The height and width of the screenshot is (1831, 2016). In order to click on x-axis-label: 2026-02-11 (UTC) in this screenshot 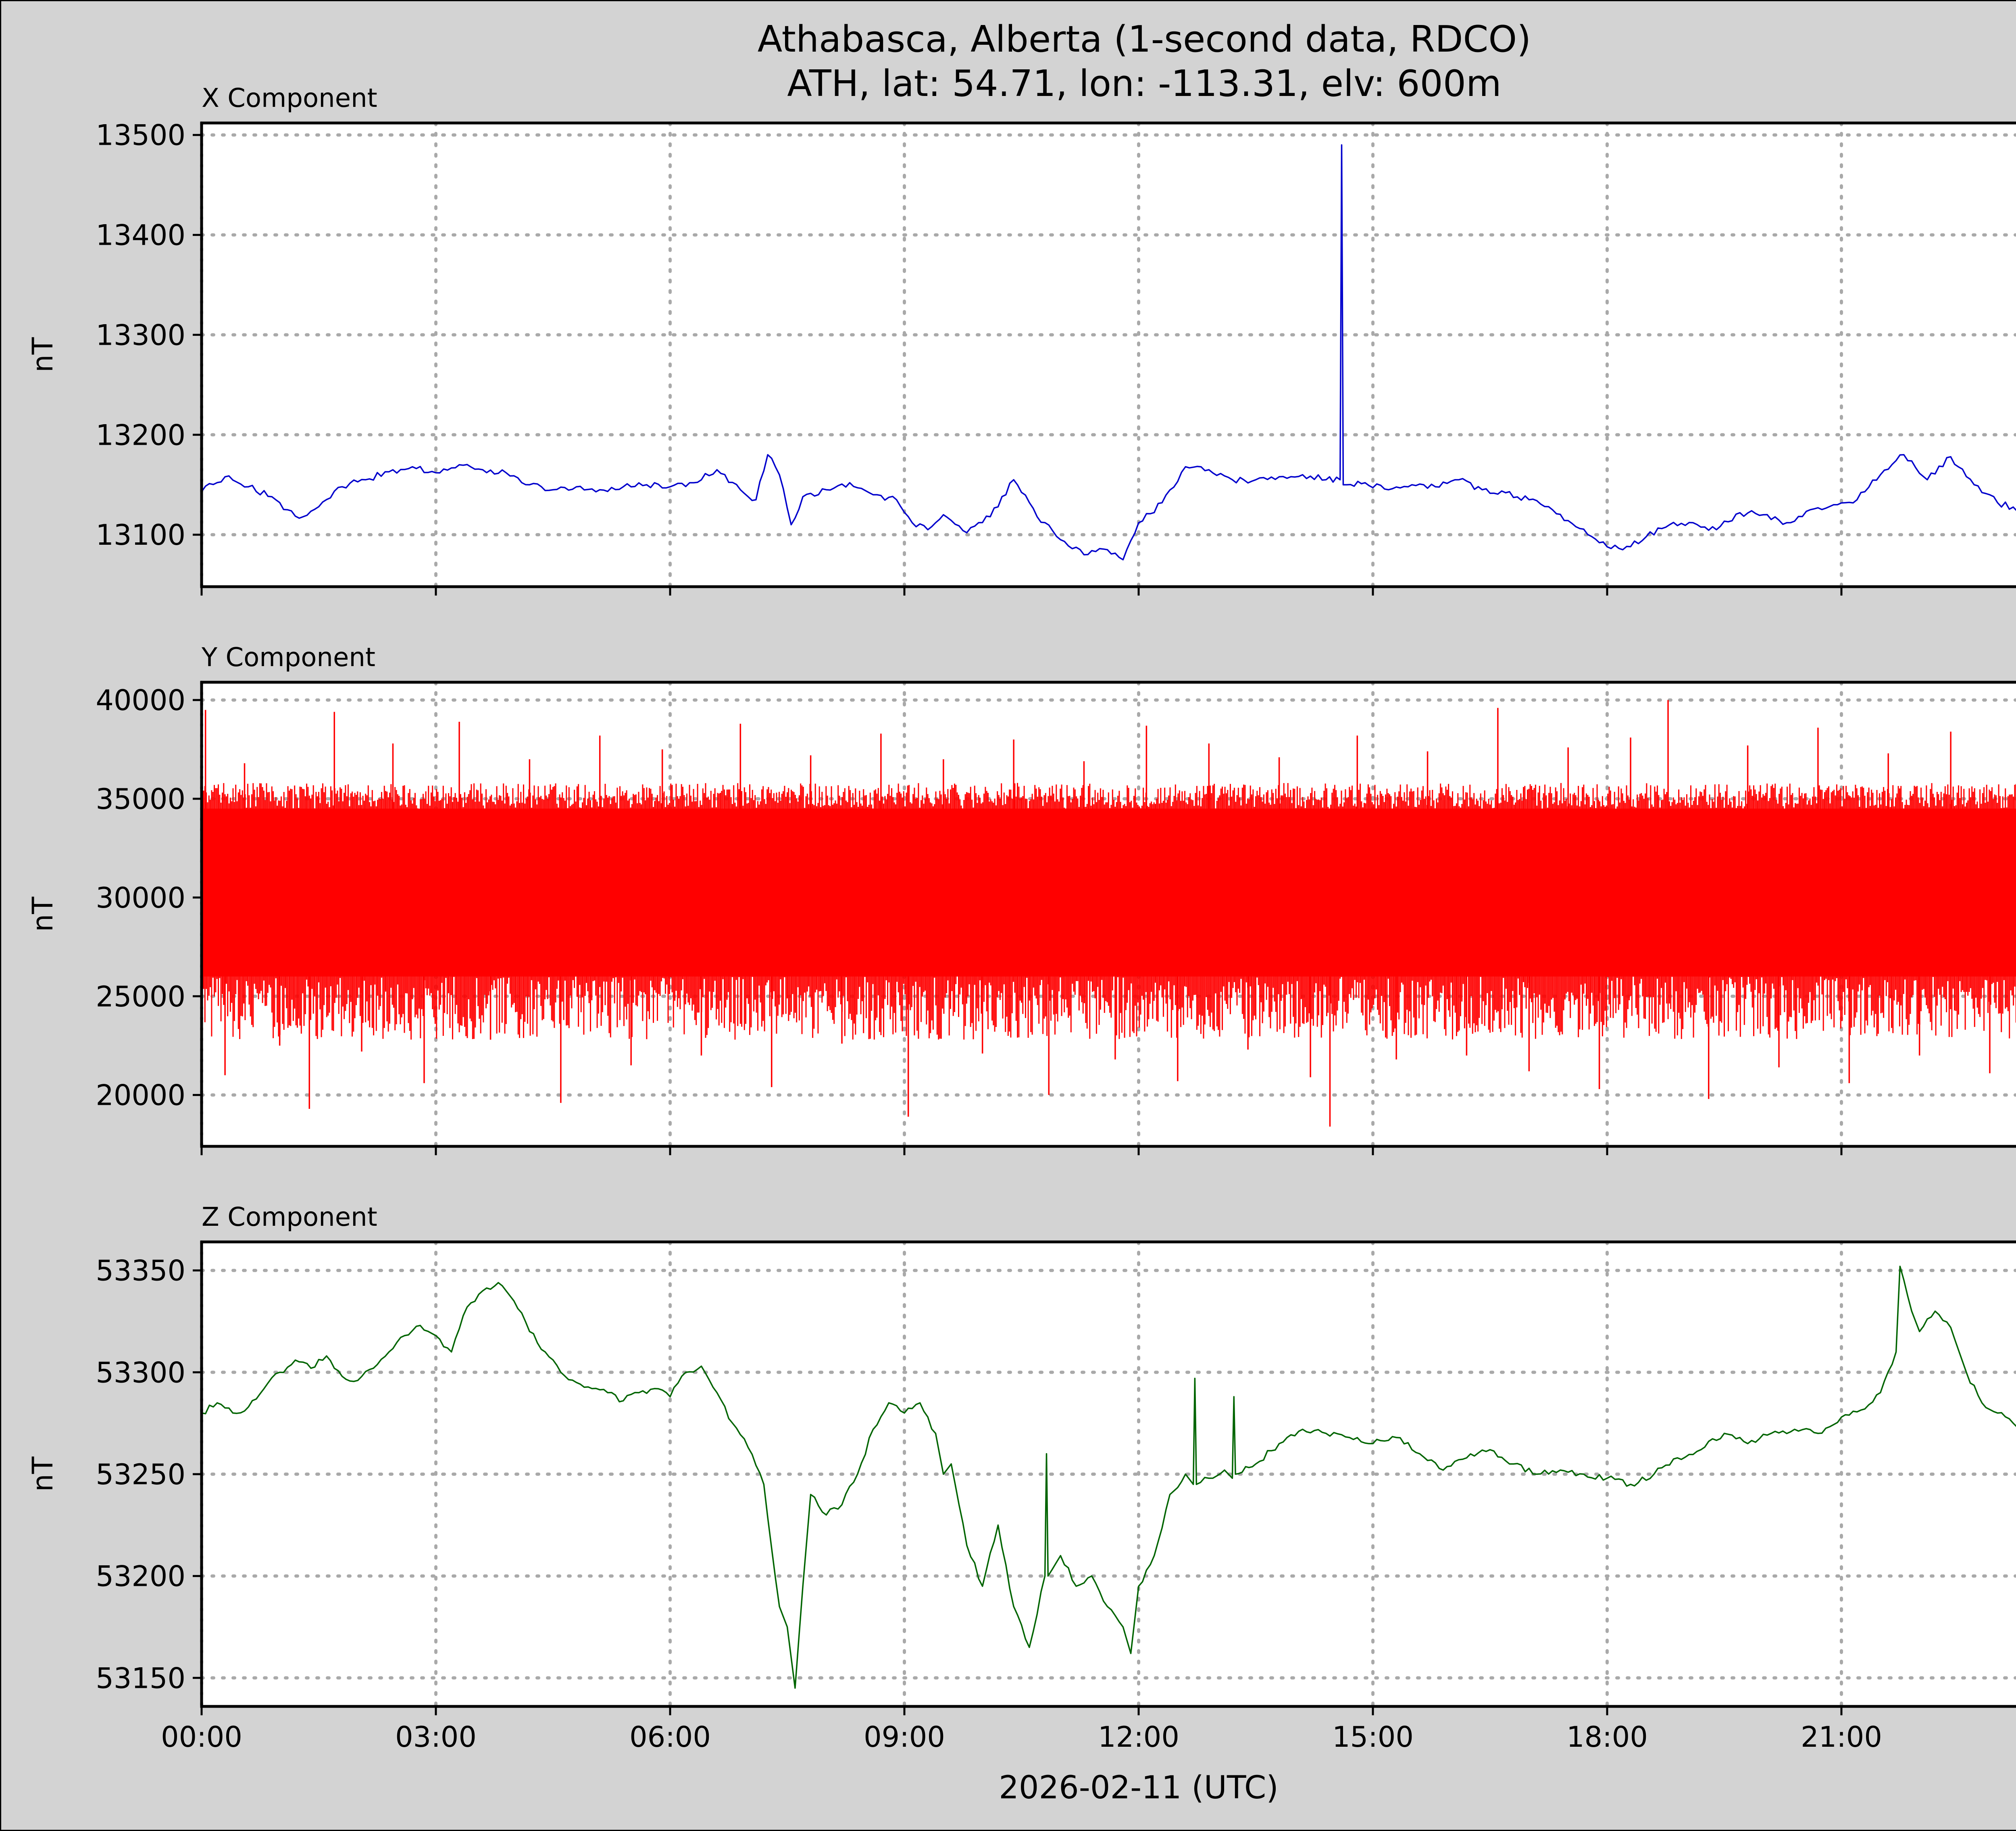, I will do `click(1139, 1788)`.